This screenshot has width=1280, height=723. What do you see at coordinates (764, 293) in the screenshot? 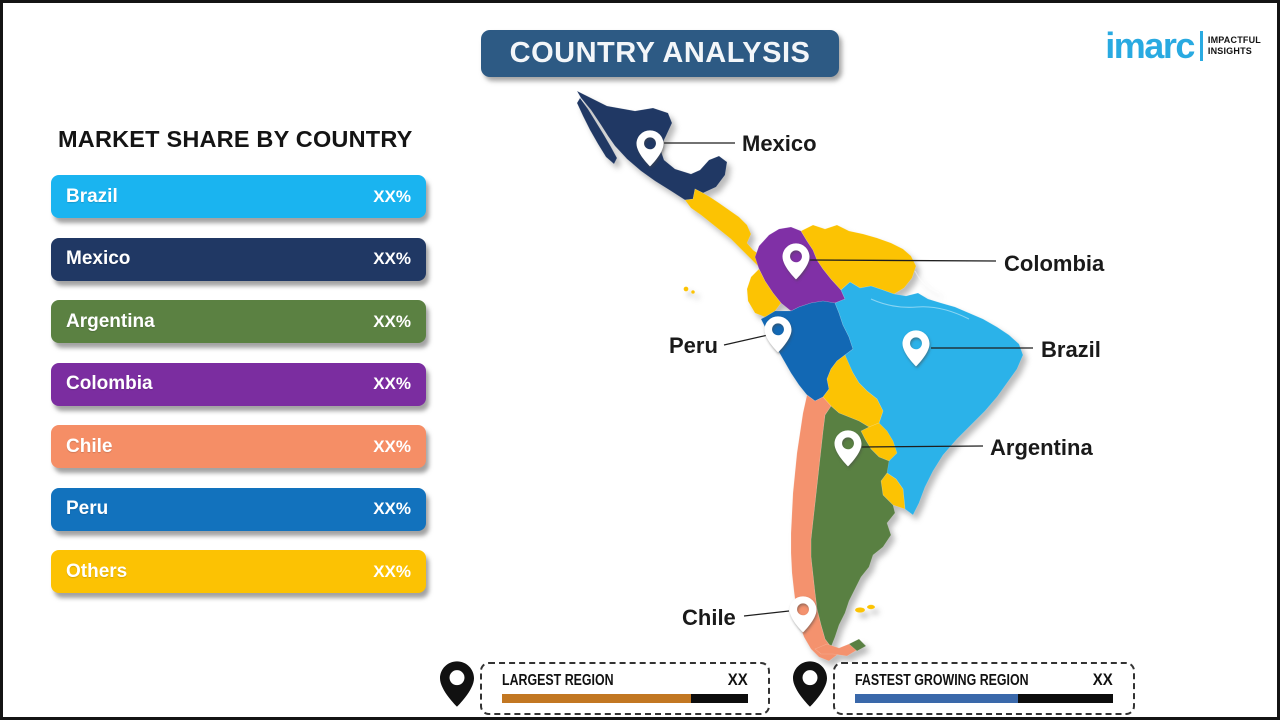
I see `map-region-ecuador` at bounding box center [764, 293].